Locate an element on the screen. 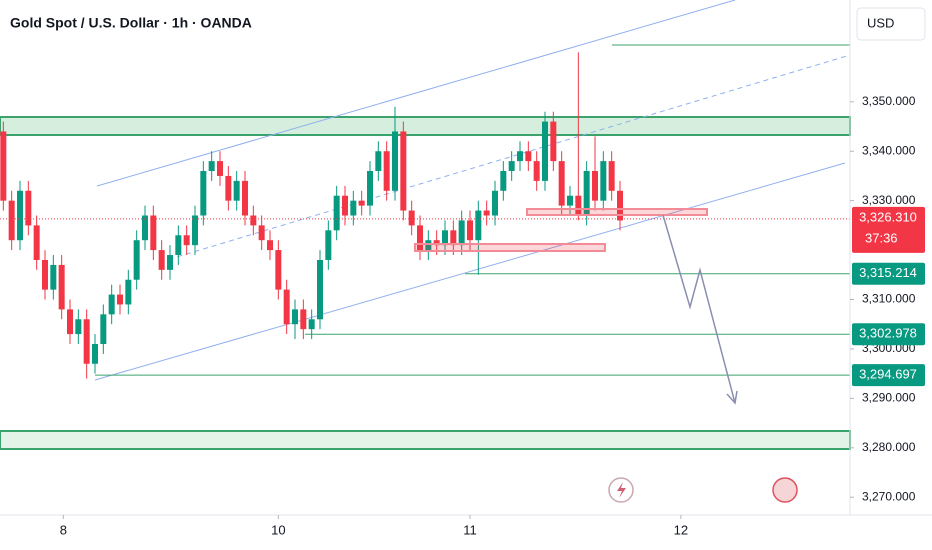 The width and height of the screenshot is (932, 550). level-price-label: 3,294.697 is located at coordinates (888, 374).